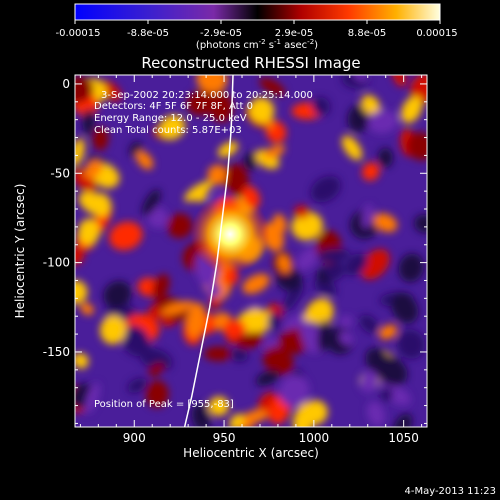 This screenshot has height=500, width=500. What do you see at coordinates (168, 130) in the screenshot?
I see `clean-counts-text: Clean Total counts: 5.87E+03` at bounding box center [168, 130].